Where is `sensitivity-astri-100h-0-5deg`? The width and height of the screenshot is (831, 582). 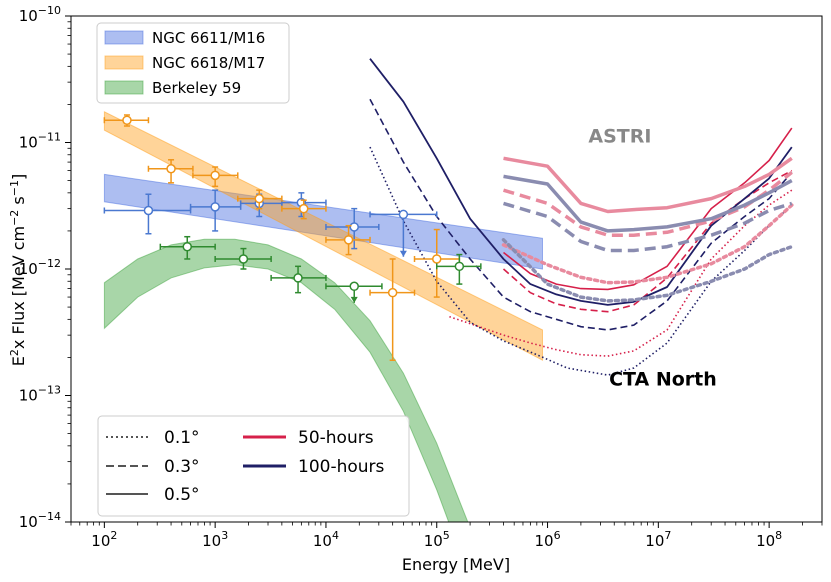 sensitivity-astri-100h-0-5deg is located at coordinates (648, 203).